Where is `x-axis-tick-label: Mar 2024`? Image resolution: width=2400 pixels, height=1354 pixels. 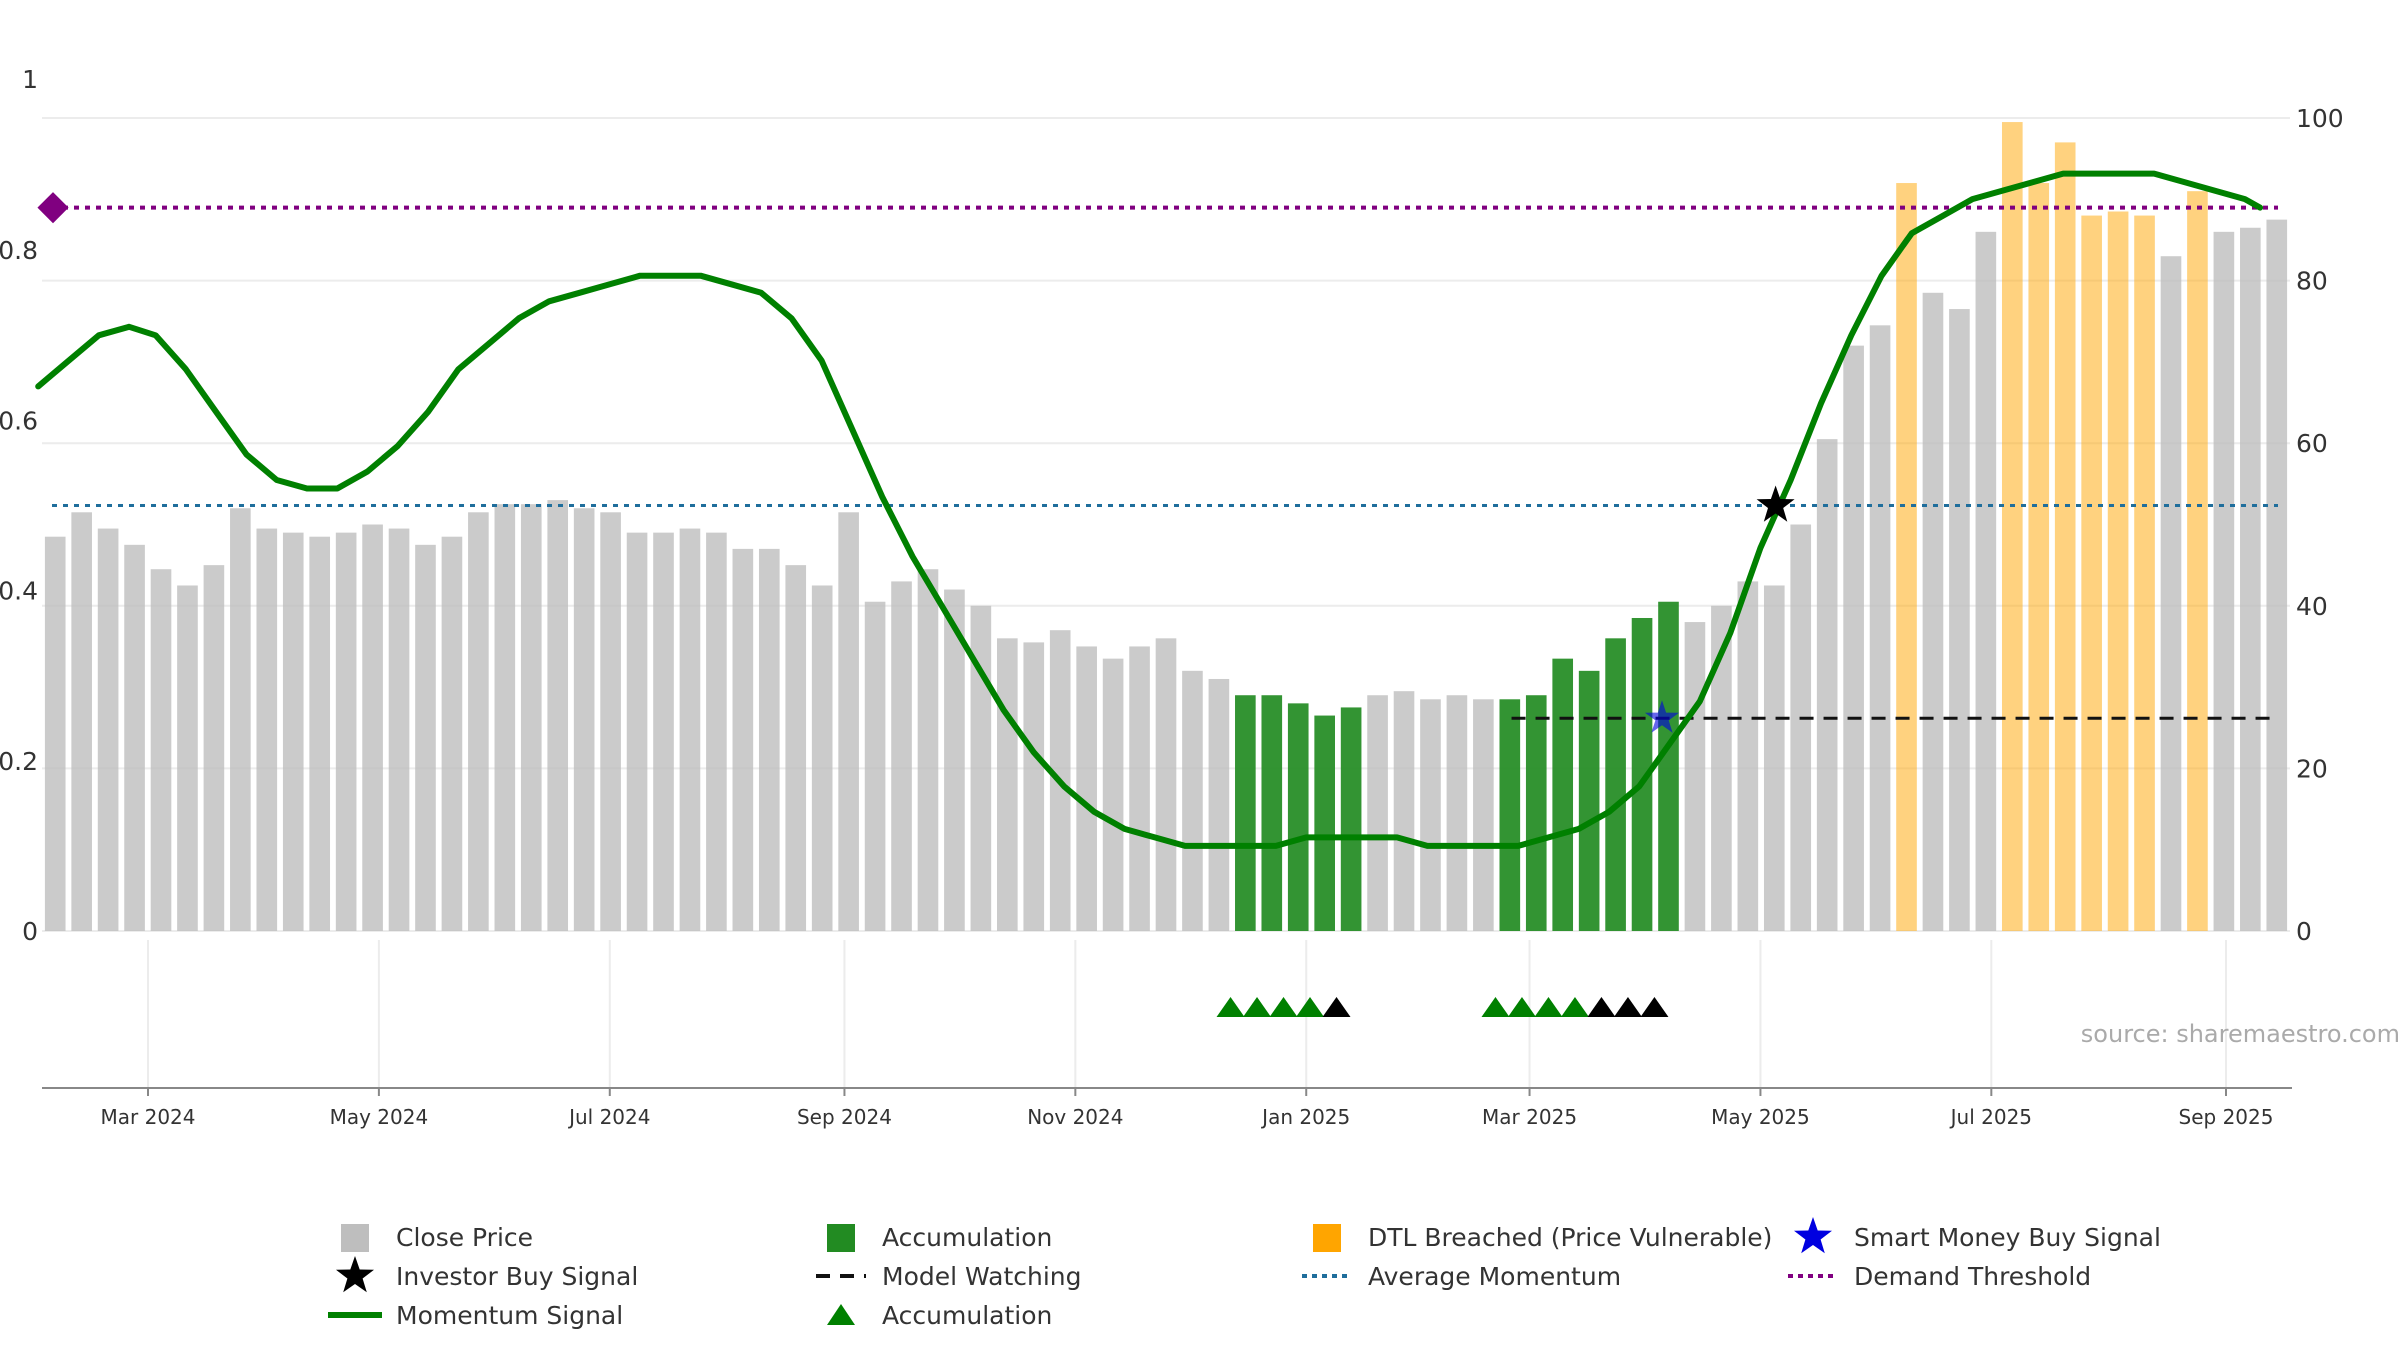
x-axis-tick-label: Mar 2024 is located at coordinates (148, 1117).